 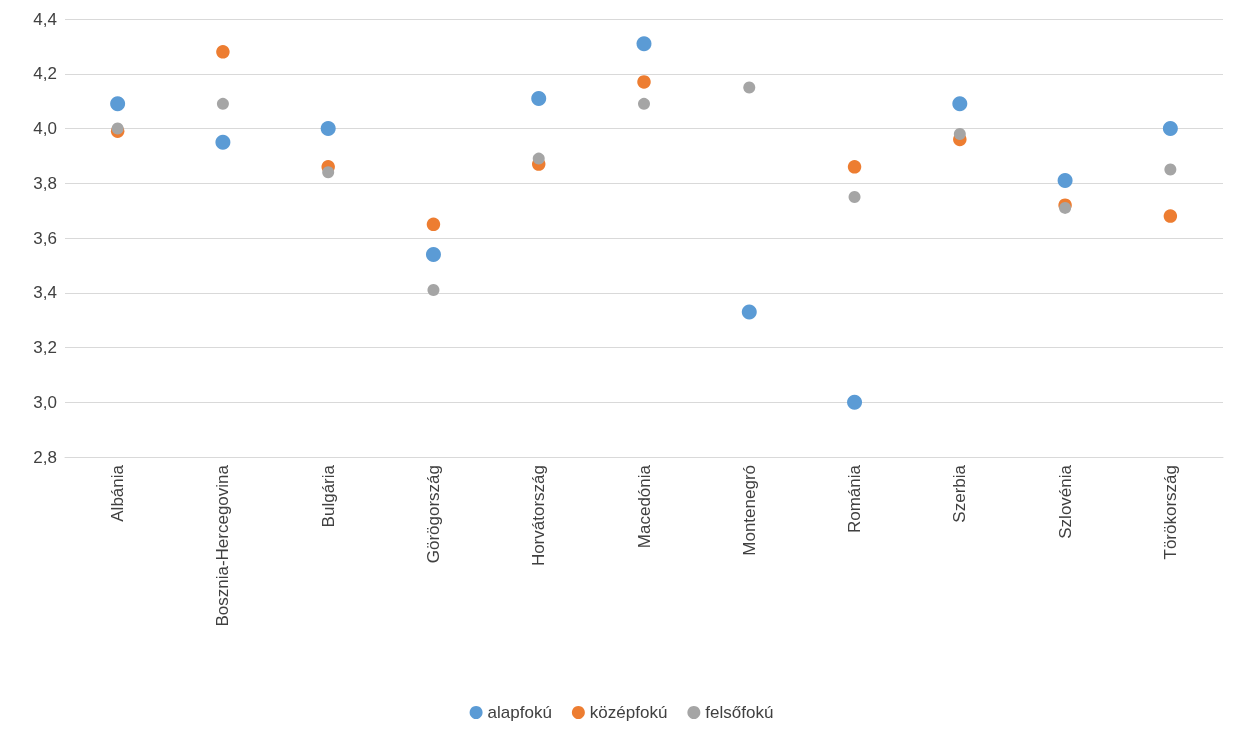 I want to click on x-tick-label: Görögország, so click(x=433, y=514).